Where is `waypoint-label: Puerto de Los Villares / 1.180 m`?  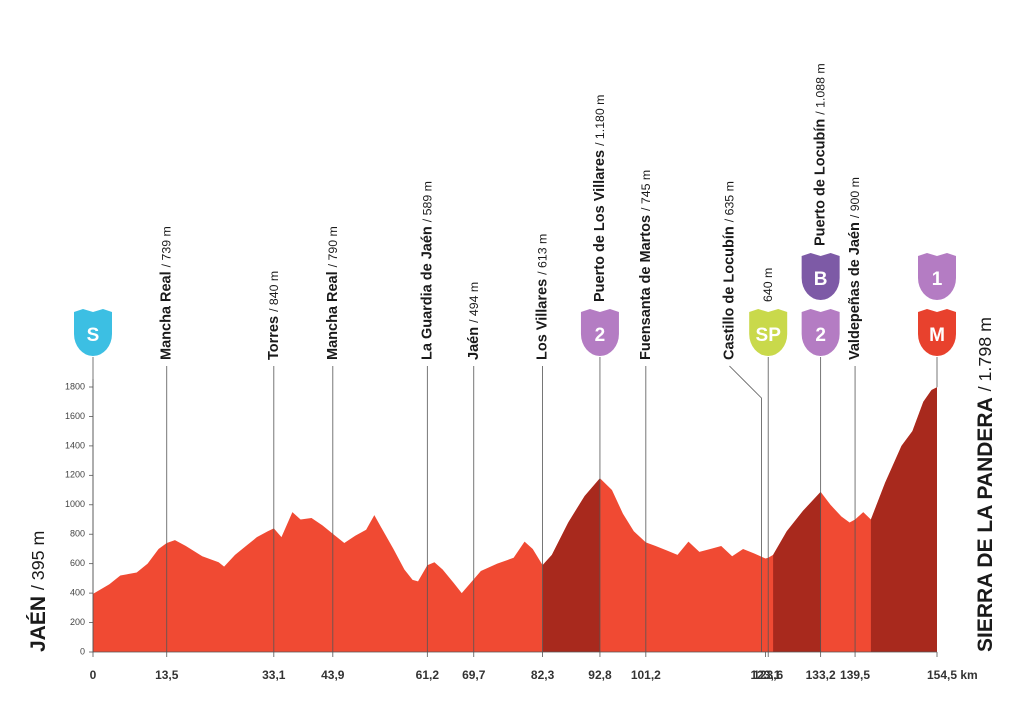 waypoint-label: Puerto de Los Villares / 1.180 m is located at coordinates (600, 198).